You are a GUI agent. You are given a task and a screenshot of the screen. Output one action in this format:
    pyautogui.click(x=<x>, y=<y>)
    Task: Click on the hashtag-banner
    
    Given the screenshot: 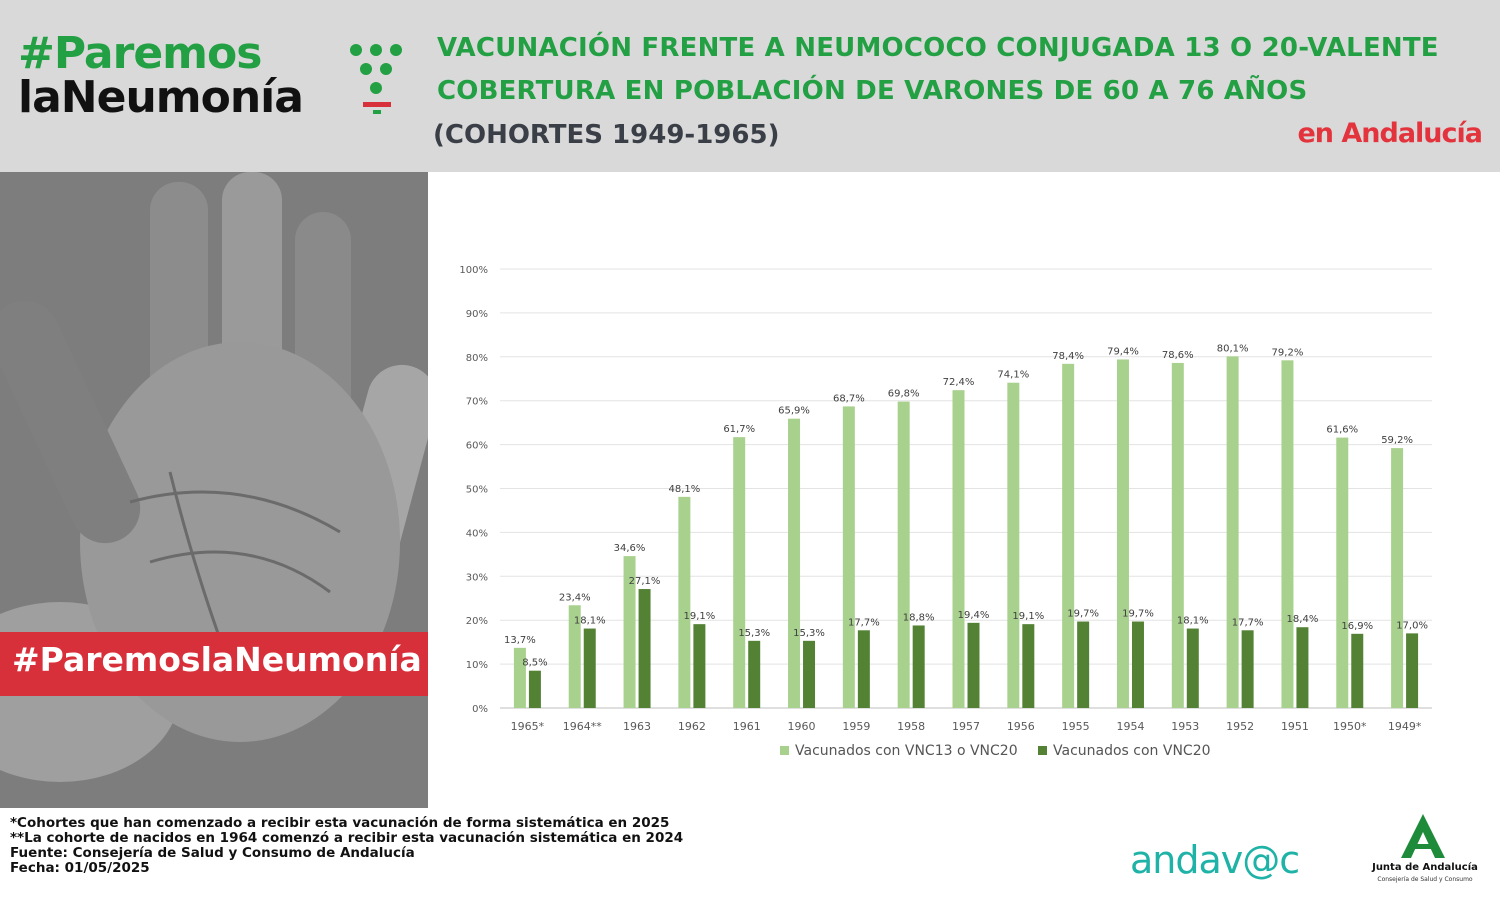 What is the action you would take?
    pyautogui.click(x=214, y=664)
    